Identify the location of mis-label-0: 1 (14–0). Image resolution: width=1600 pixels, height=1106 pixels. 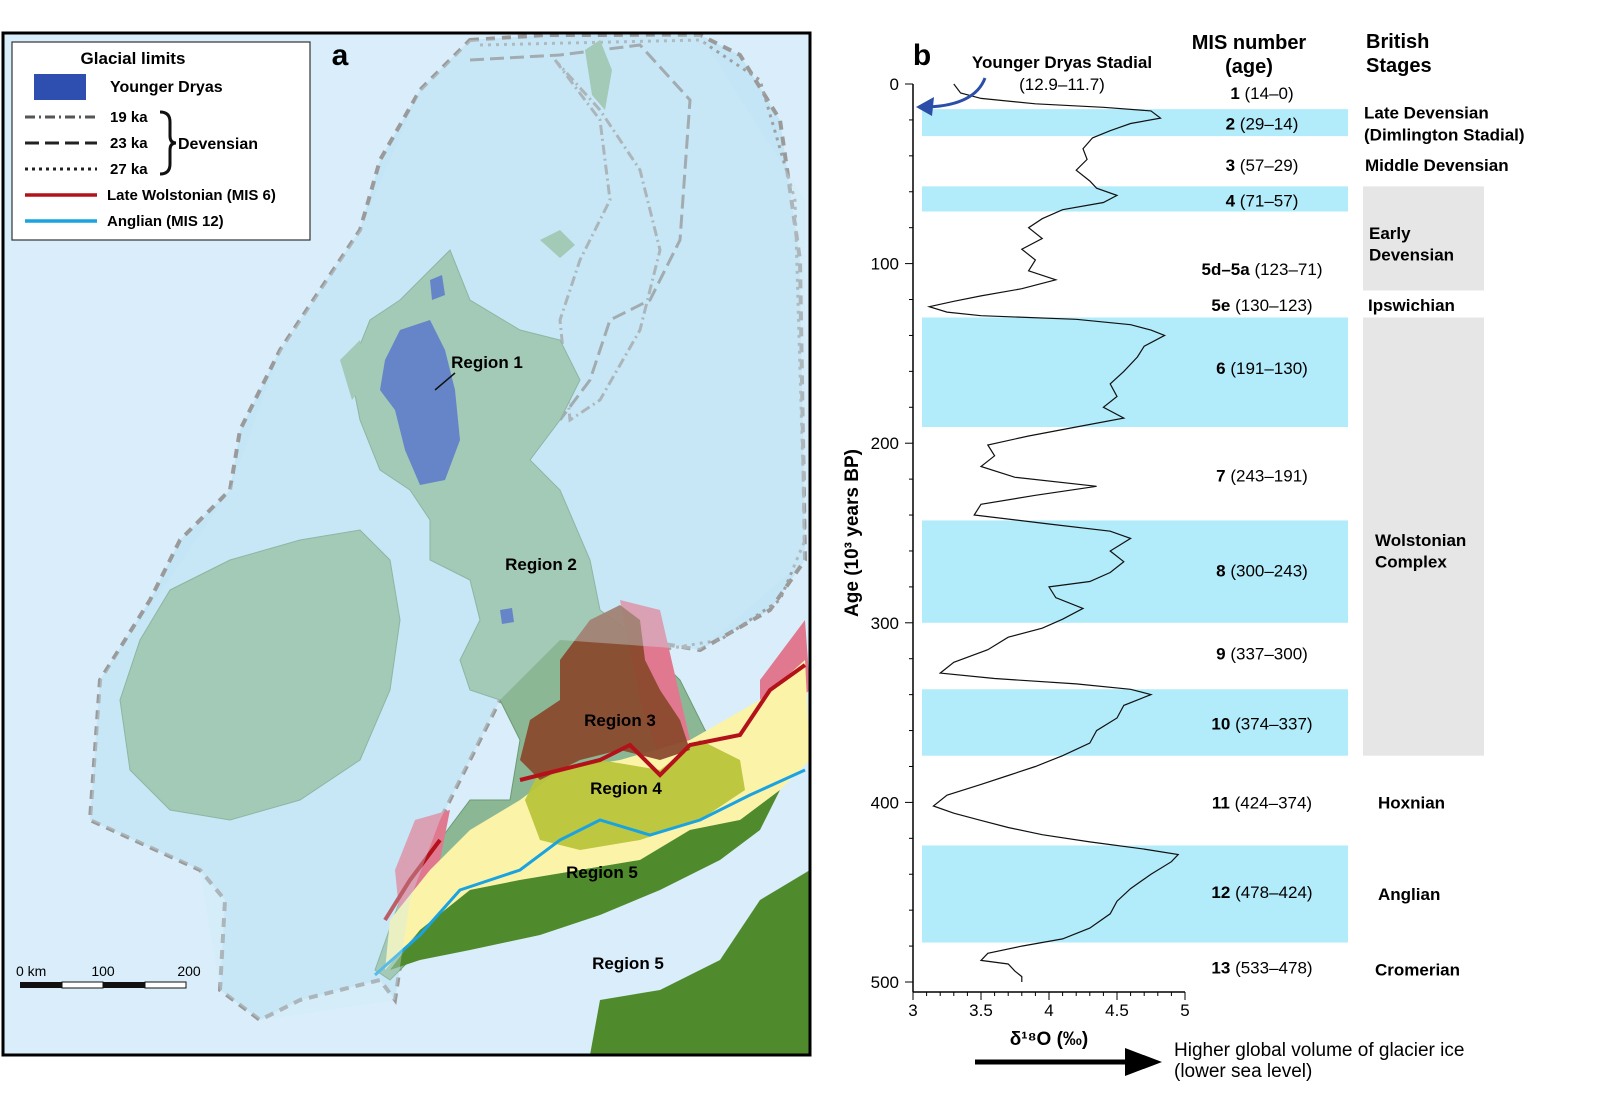
(1261, 93).